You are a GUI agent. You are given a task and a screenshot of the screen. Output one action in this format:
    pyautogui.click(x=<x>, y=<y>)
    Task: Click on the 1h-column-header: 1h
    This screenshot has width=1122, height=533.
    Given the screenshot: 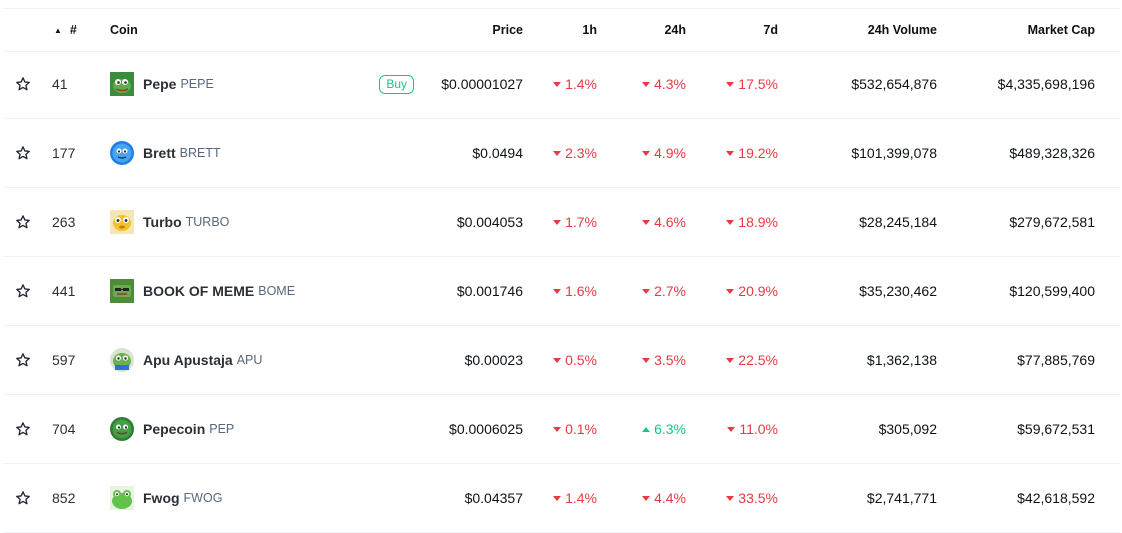 What is the action you would take?
    pyautogui.click(x=589, y=30)
    